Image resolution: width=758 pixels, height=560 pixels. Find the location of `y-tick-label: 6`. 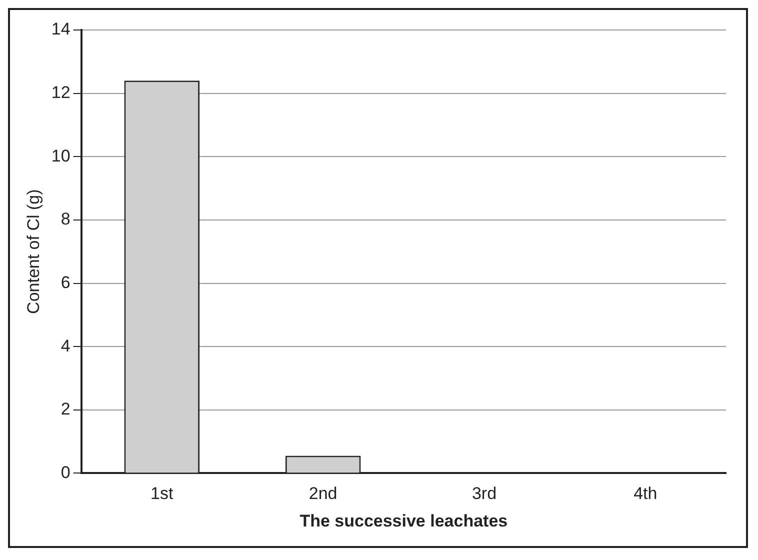

y-tick-label: 6 is located at coordinates (65, 282).